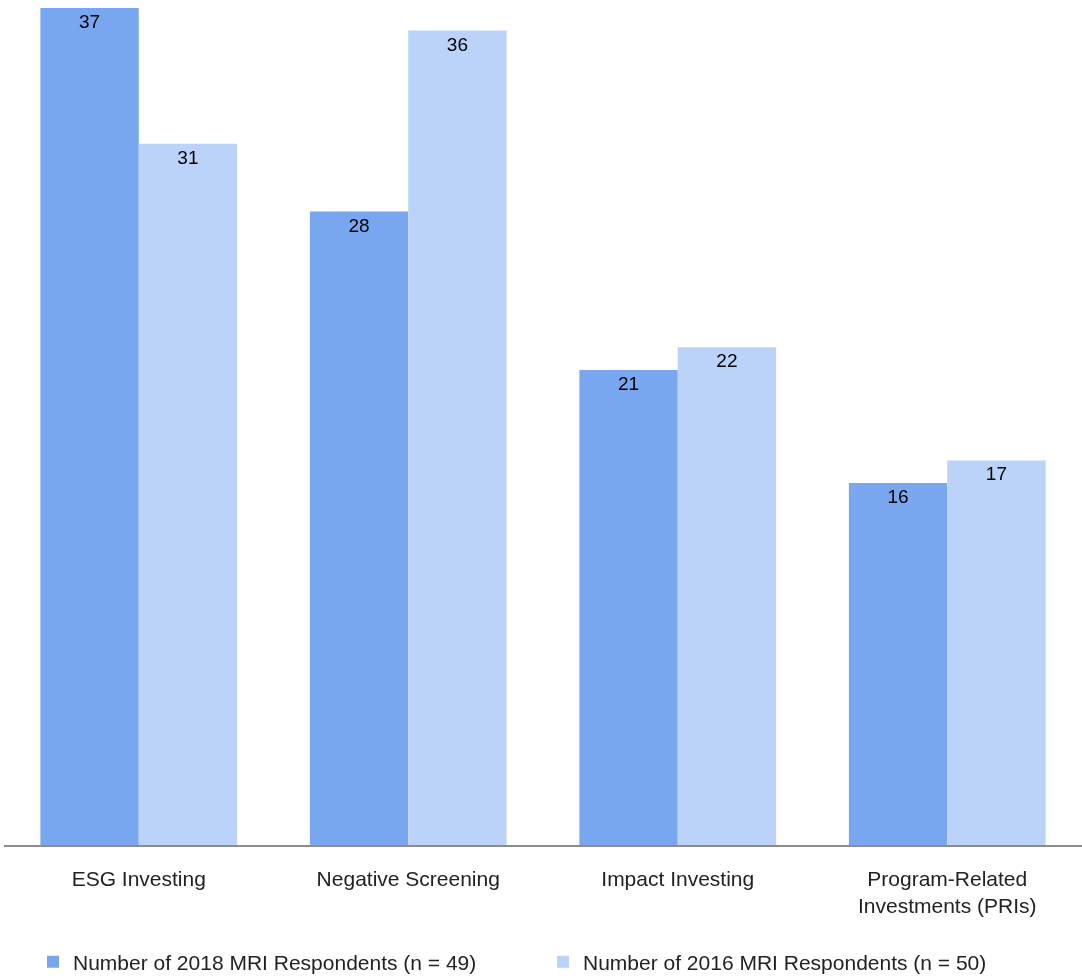 This screenshot has width=1082, height=976. What do you see at coordinates (628, 383) in the screenshot?
I see `data-label: 21` at bounding box center [628, 383].